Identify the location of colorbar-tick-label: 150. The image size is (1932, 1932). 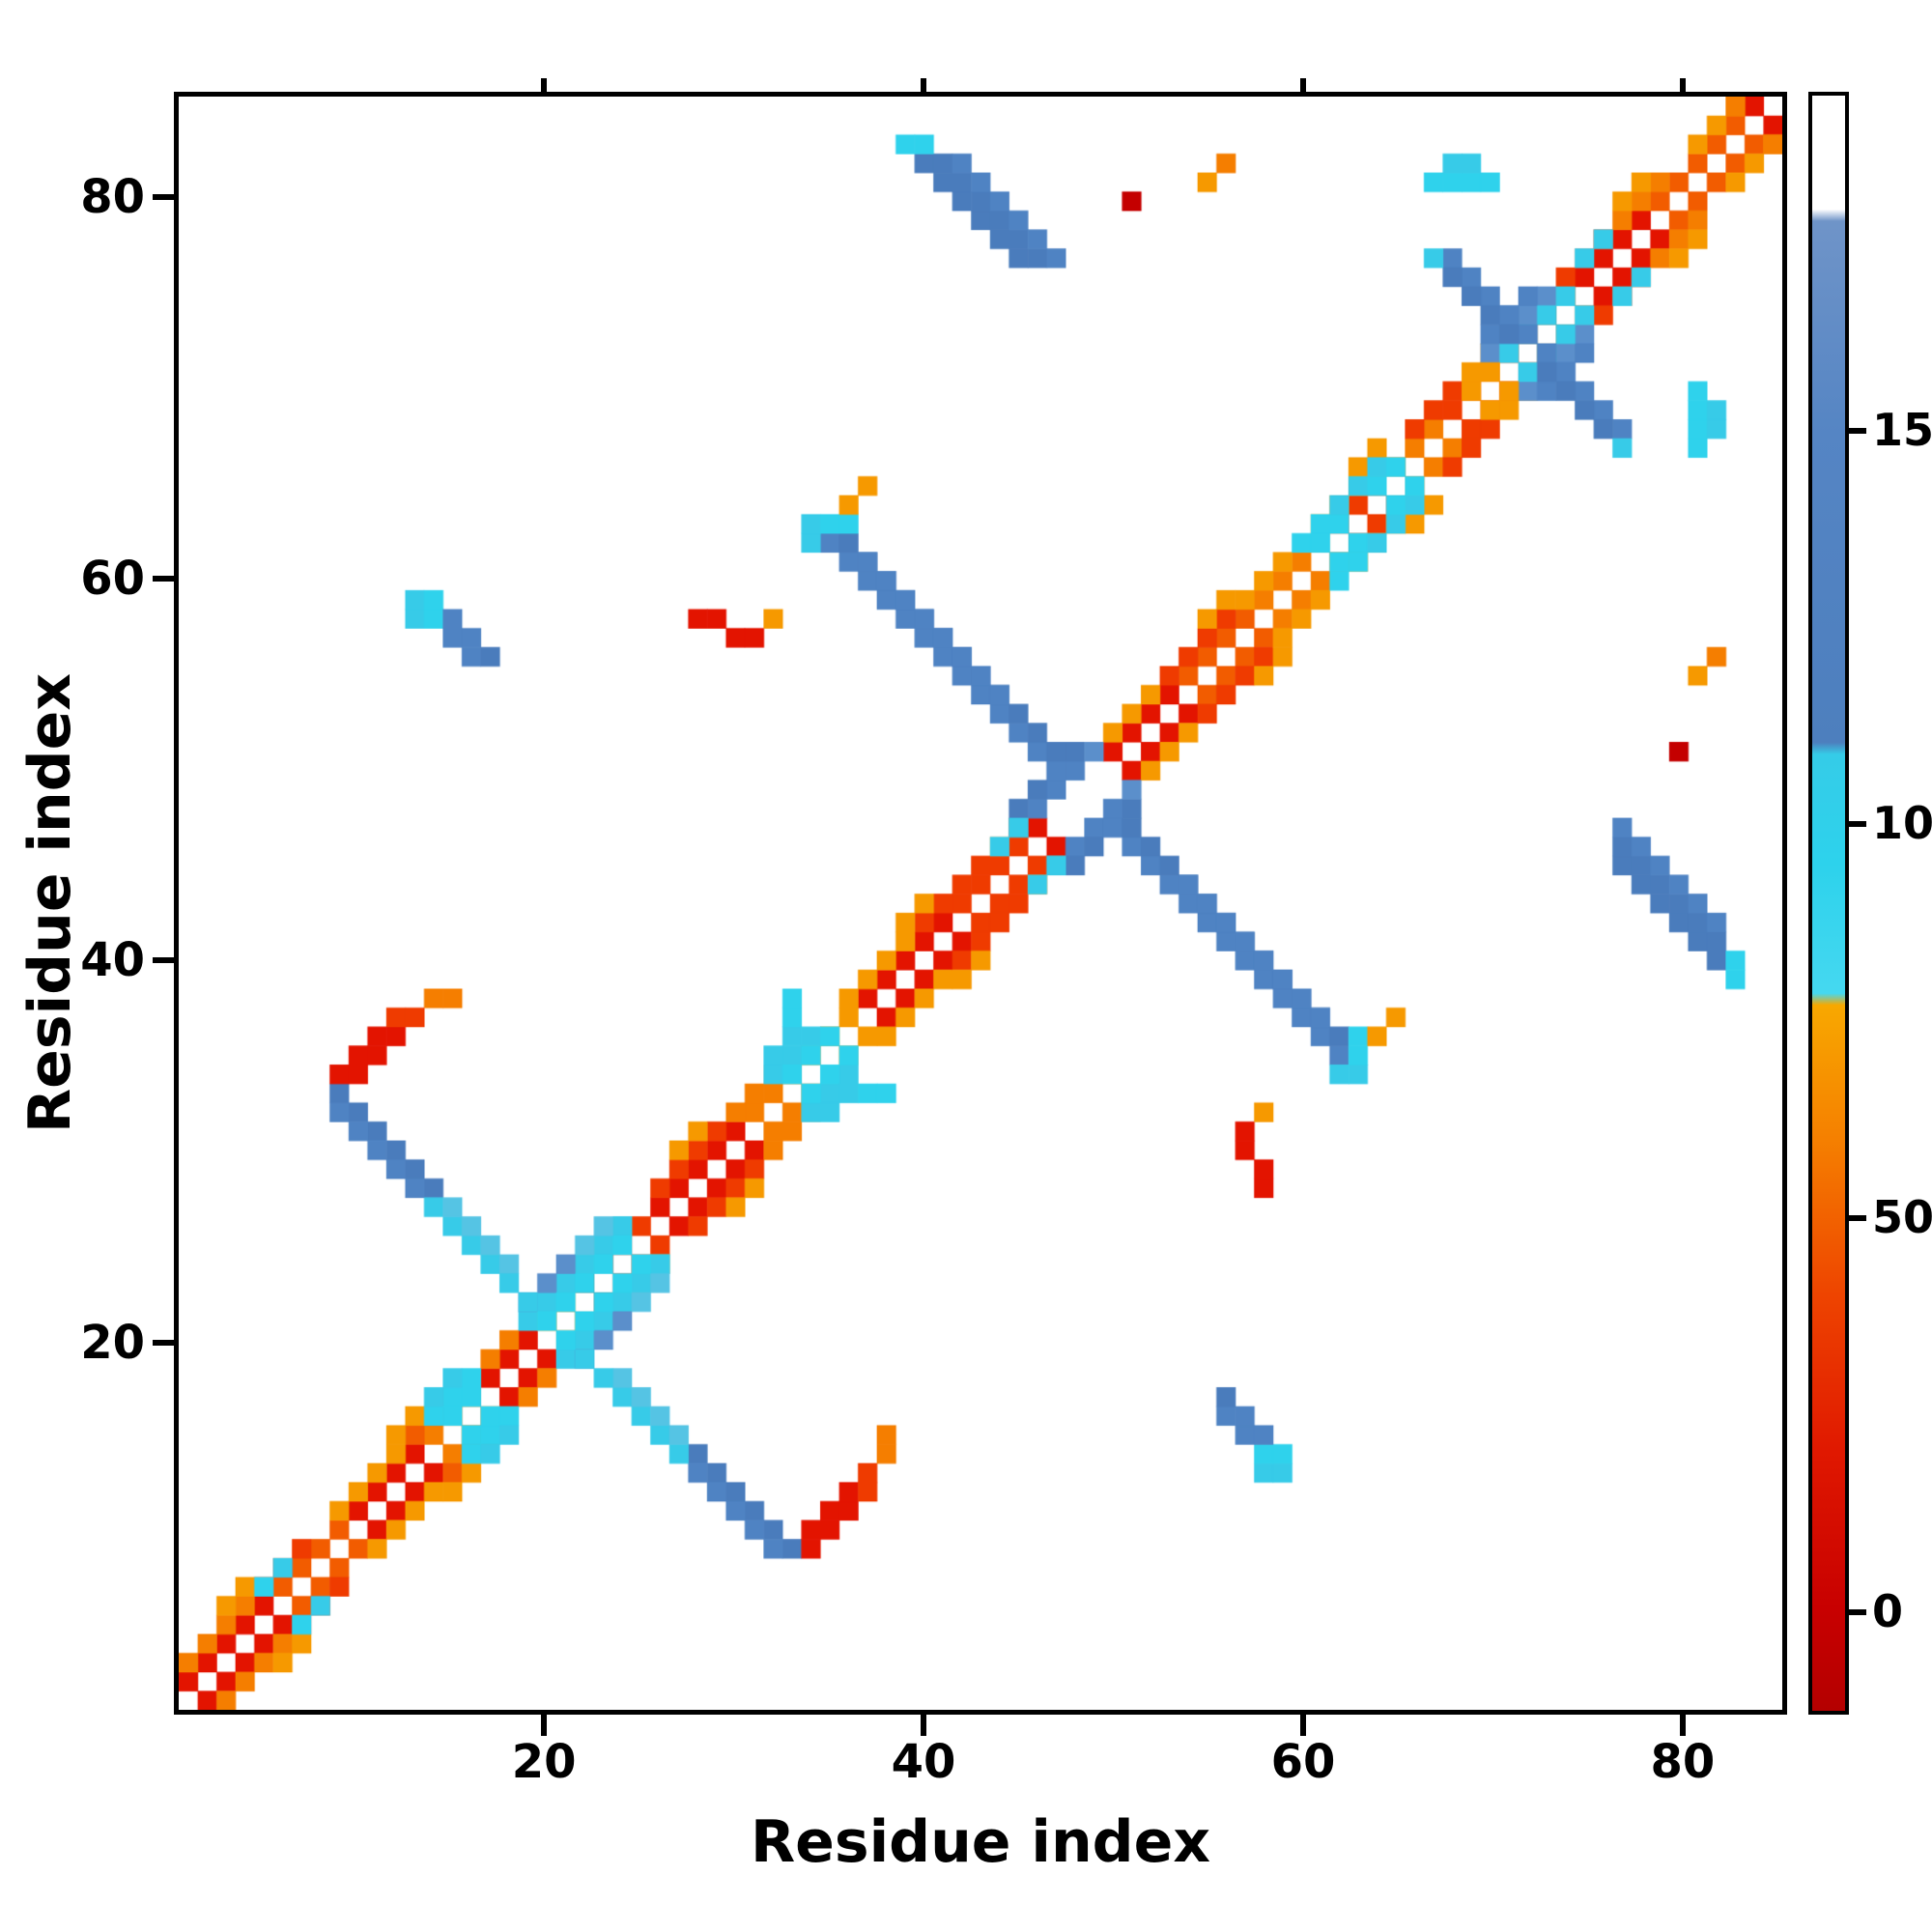
(1902, 429).